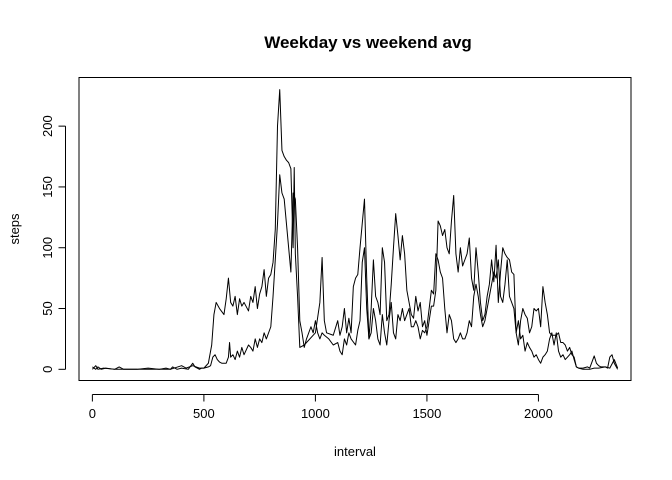  Describe the element at coordinates (355, 451) in the screenshot. I see `x-axis-label: interval` at that location.